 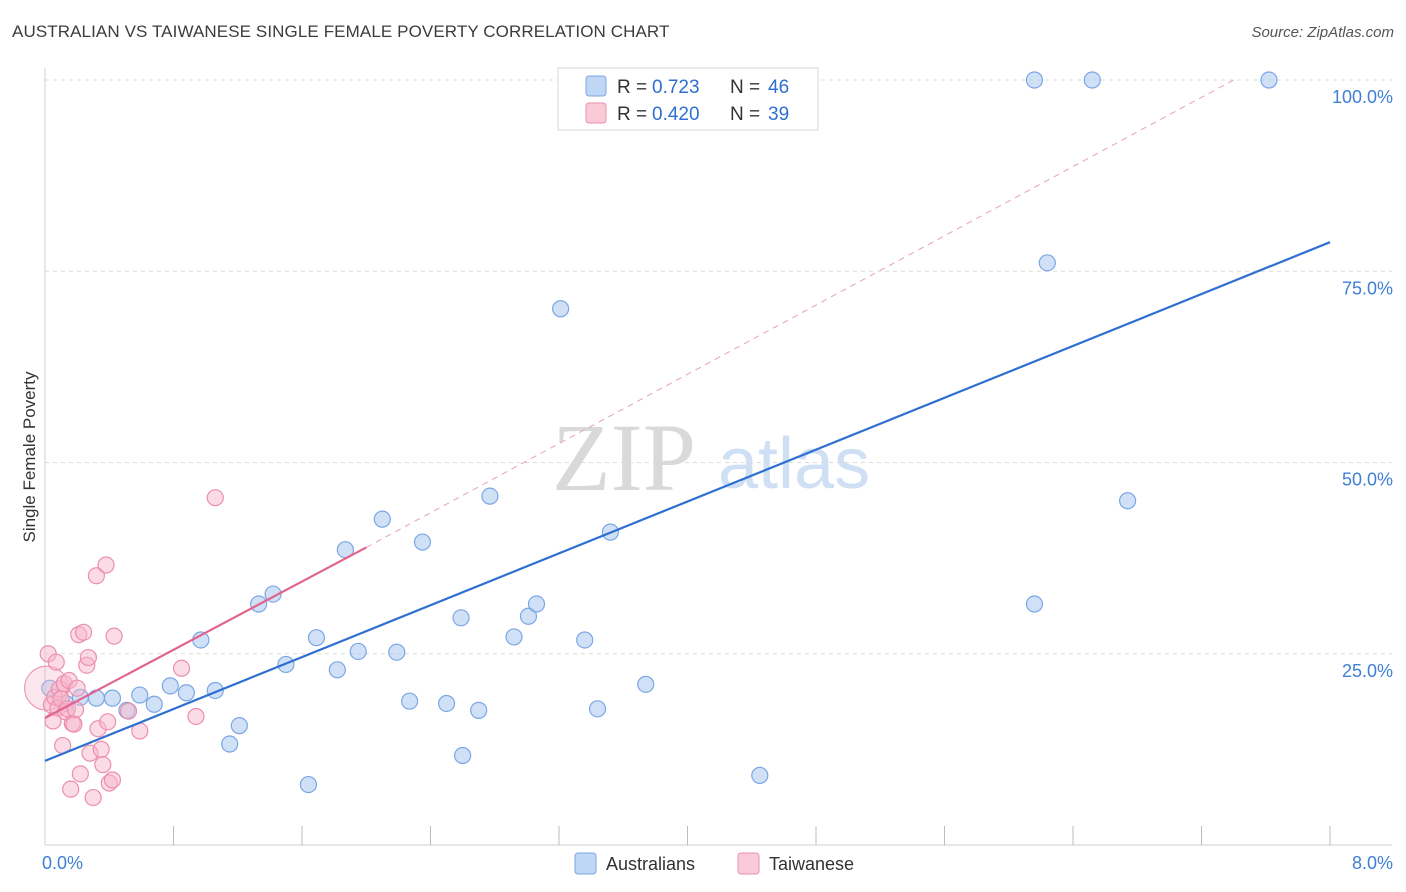 What do you see at coordinates (1367, 480) in the screenshot?
I see `y-tick-label: 50.0%` at bounding box center [1367, 480].